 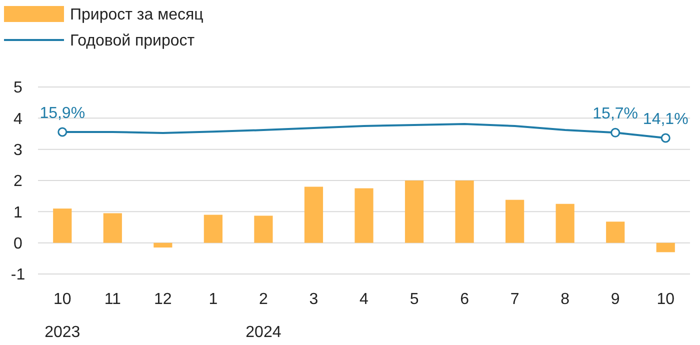 I want to click on x-tick-label: 6, so click(x=465, y=299).